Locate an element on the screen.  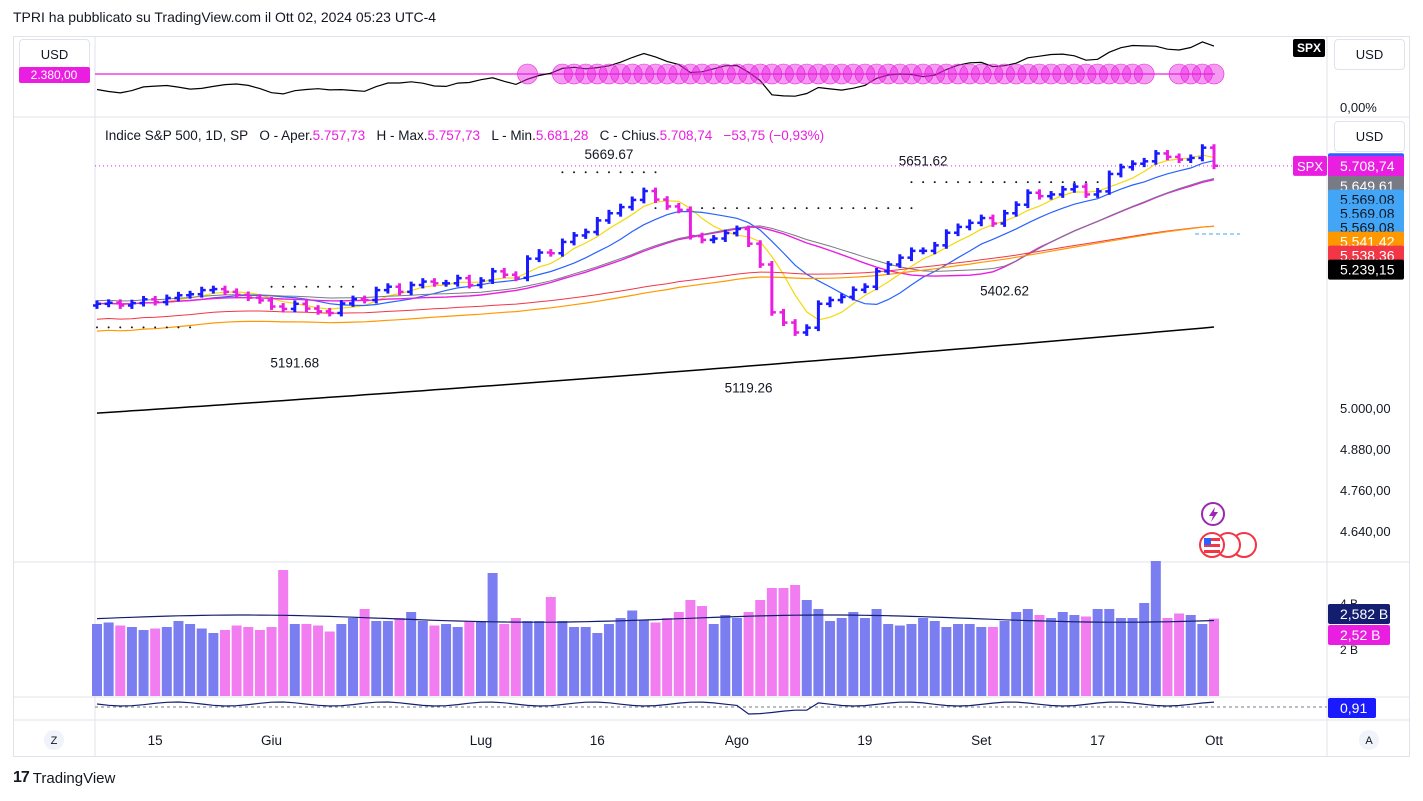
legend-open-label: O - Aper. is located at coordinates (286, 135).